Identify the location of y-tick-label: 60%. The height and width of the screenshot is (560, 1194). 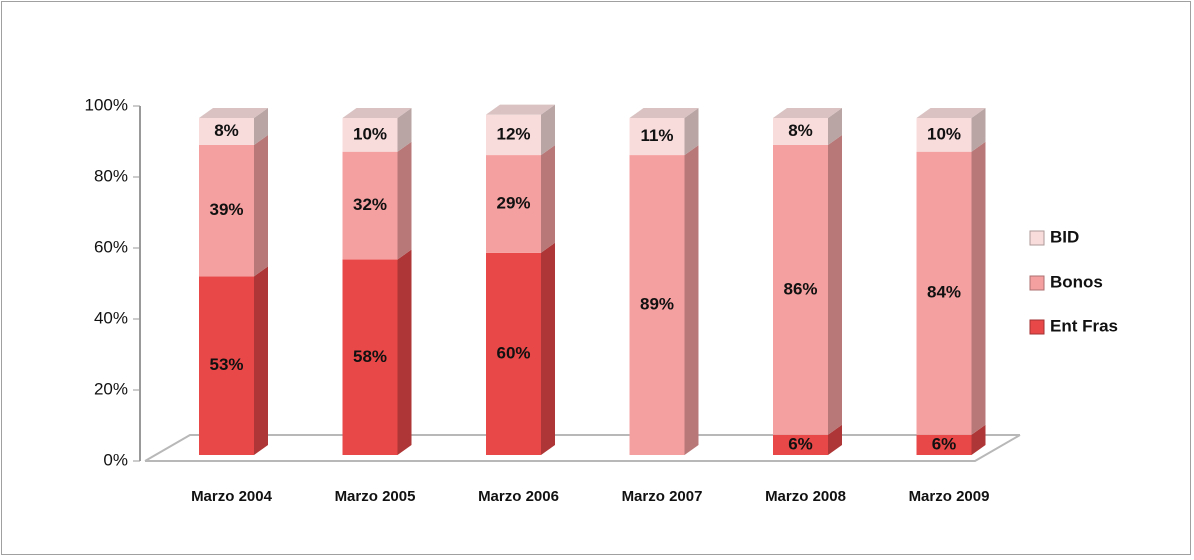
(111, 246).